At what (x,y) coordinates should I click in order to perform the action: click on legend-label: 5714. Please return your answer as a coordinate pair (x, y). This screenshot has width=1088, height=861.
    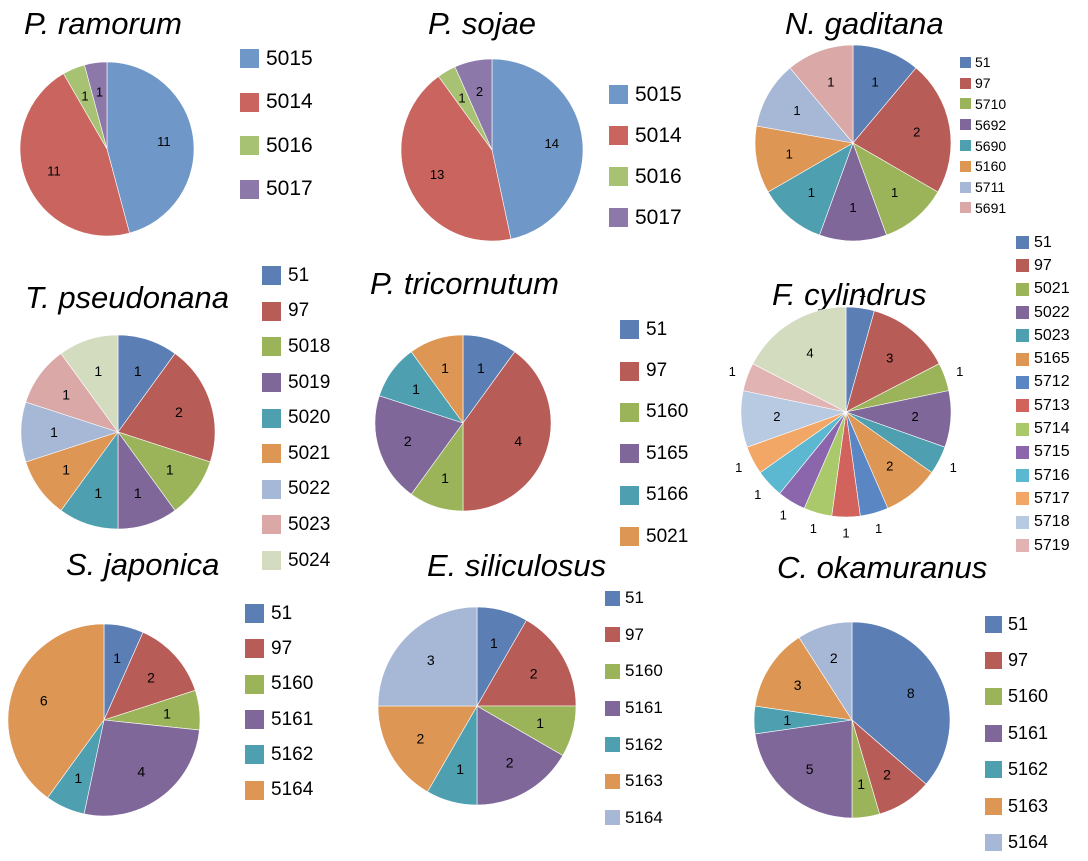
    Looking at the image, I should click on (1052, 429).